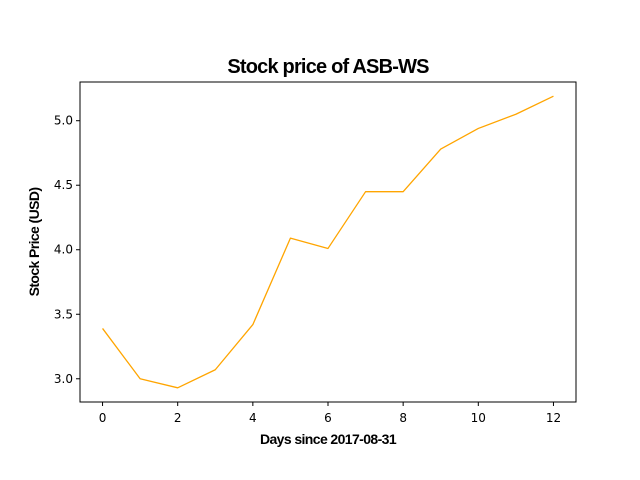  I want to click on x-tick-label: 2, so click(178, 418).